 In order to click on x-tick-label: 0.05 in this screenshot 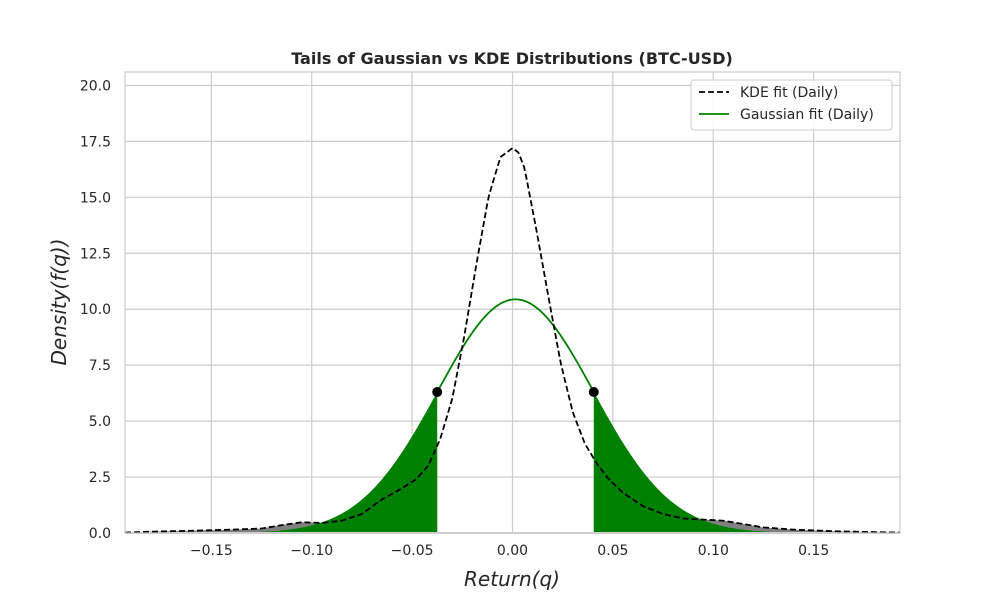, I will do `click(612, 551)`.